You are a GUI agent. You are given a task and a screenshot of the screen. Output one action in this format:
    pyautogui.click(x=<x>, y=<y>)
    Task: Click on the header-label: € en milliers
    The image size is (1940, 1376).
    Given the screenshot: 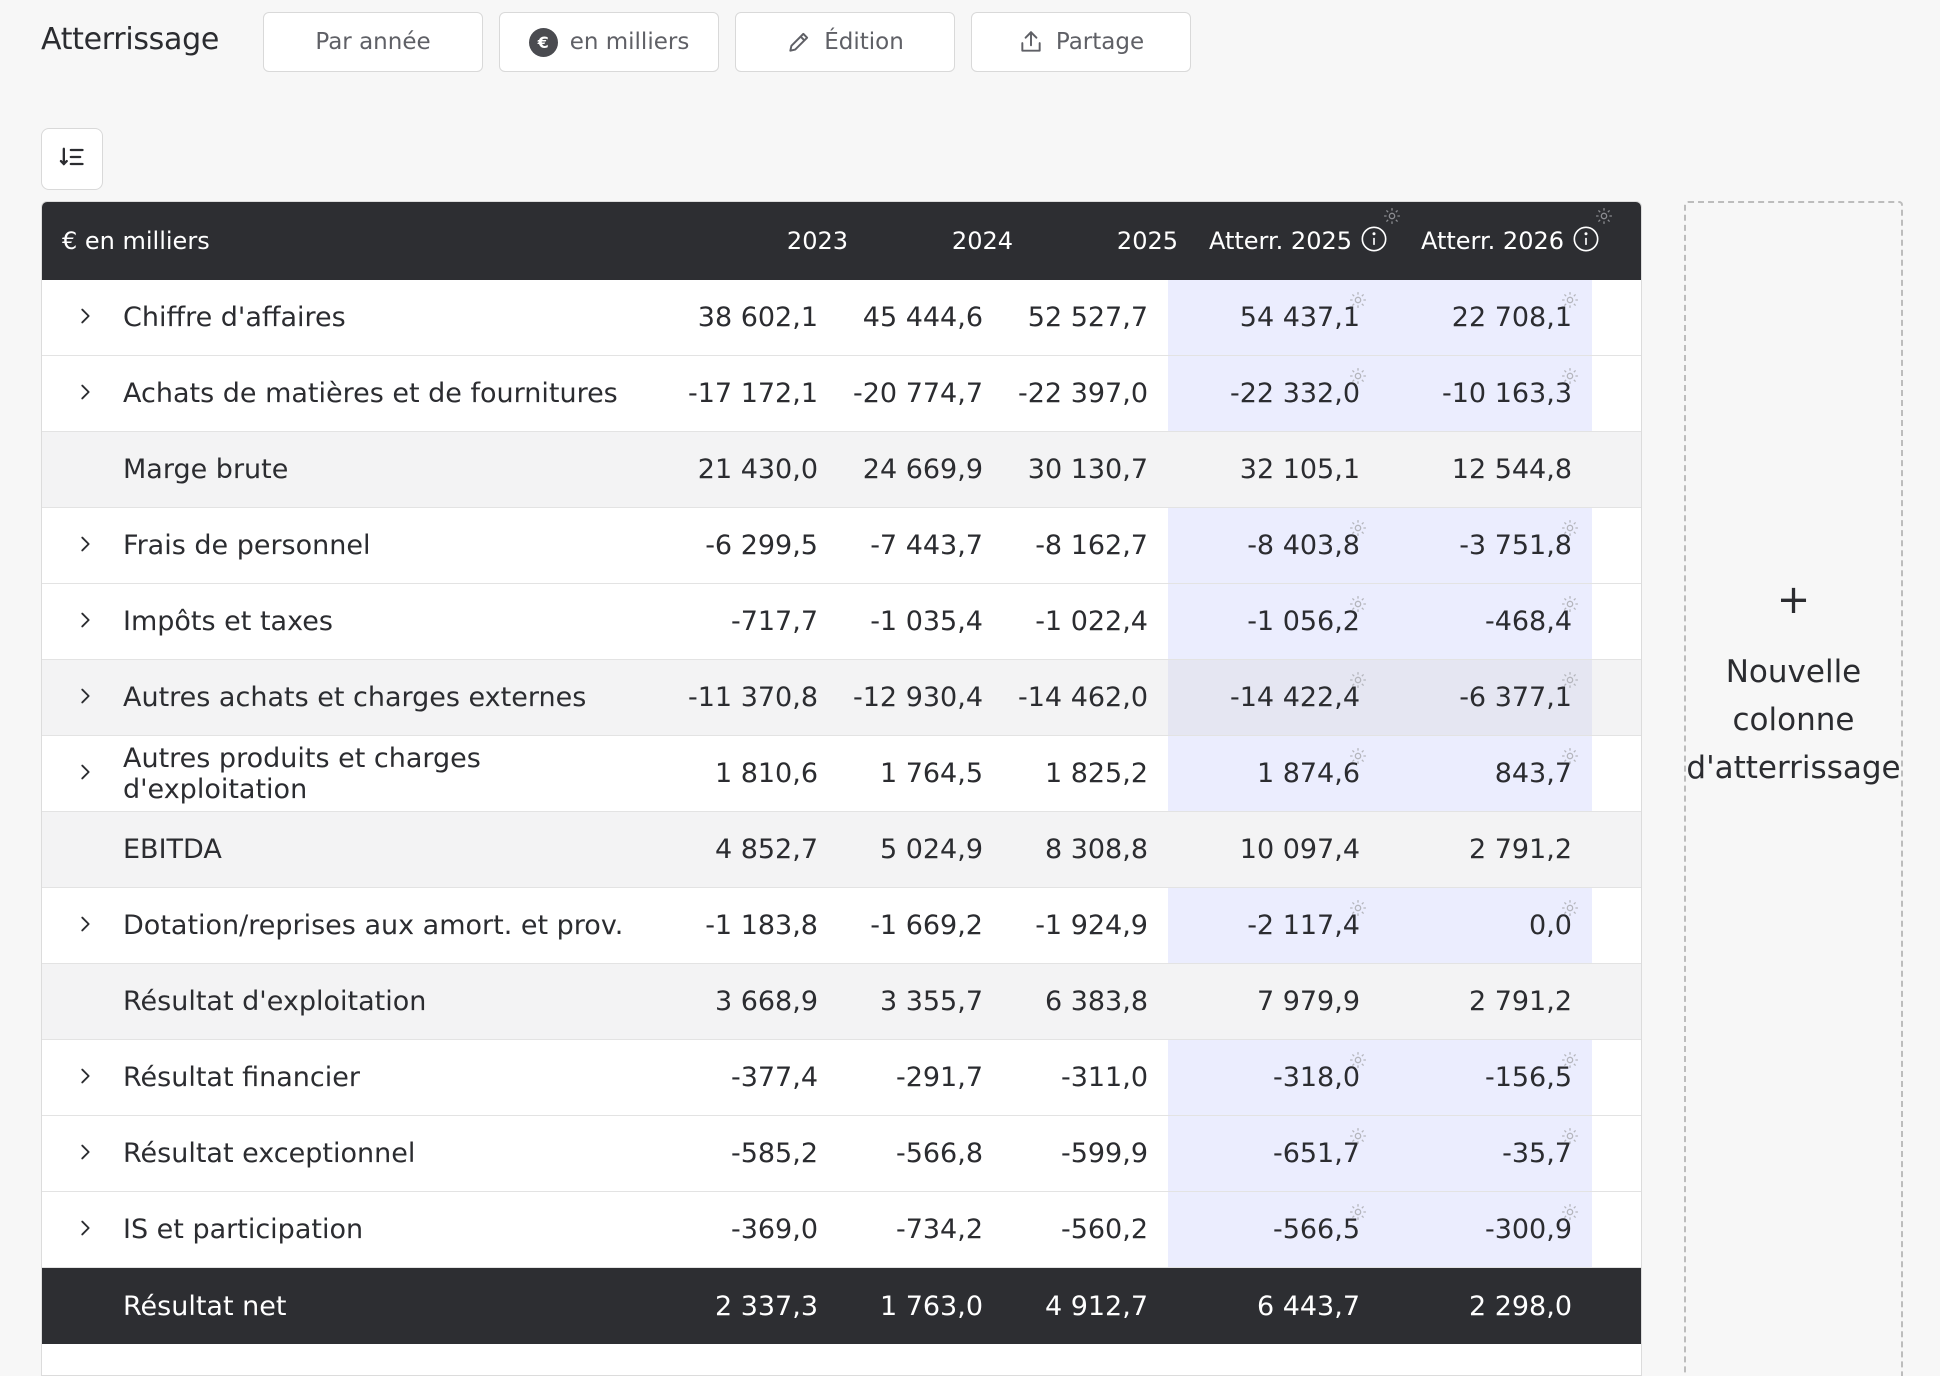 What is the action you would take?
    pyautogui.click(x=136, y=241)
    